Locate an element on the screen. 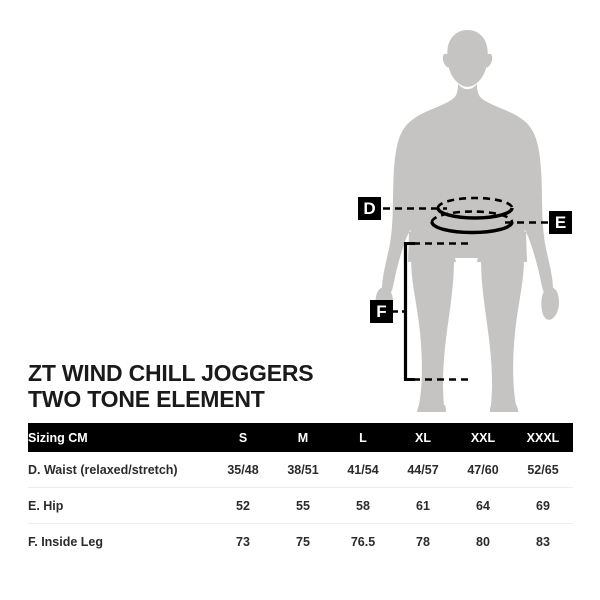 The height and width of the screenshot is (600, 600). product-title-line-2: TWO TONE ELEMENT is located at coordinates (146, 399).